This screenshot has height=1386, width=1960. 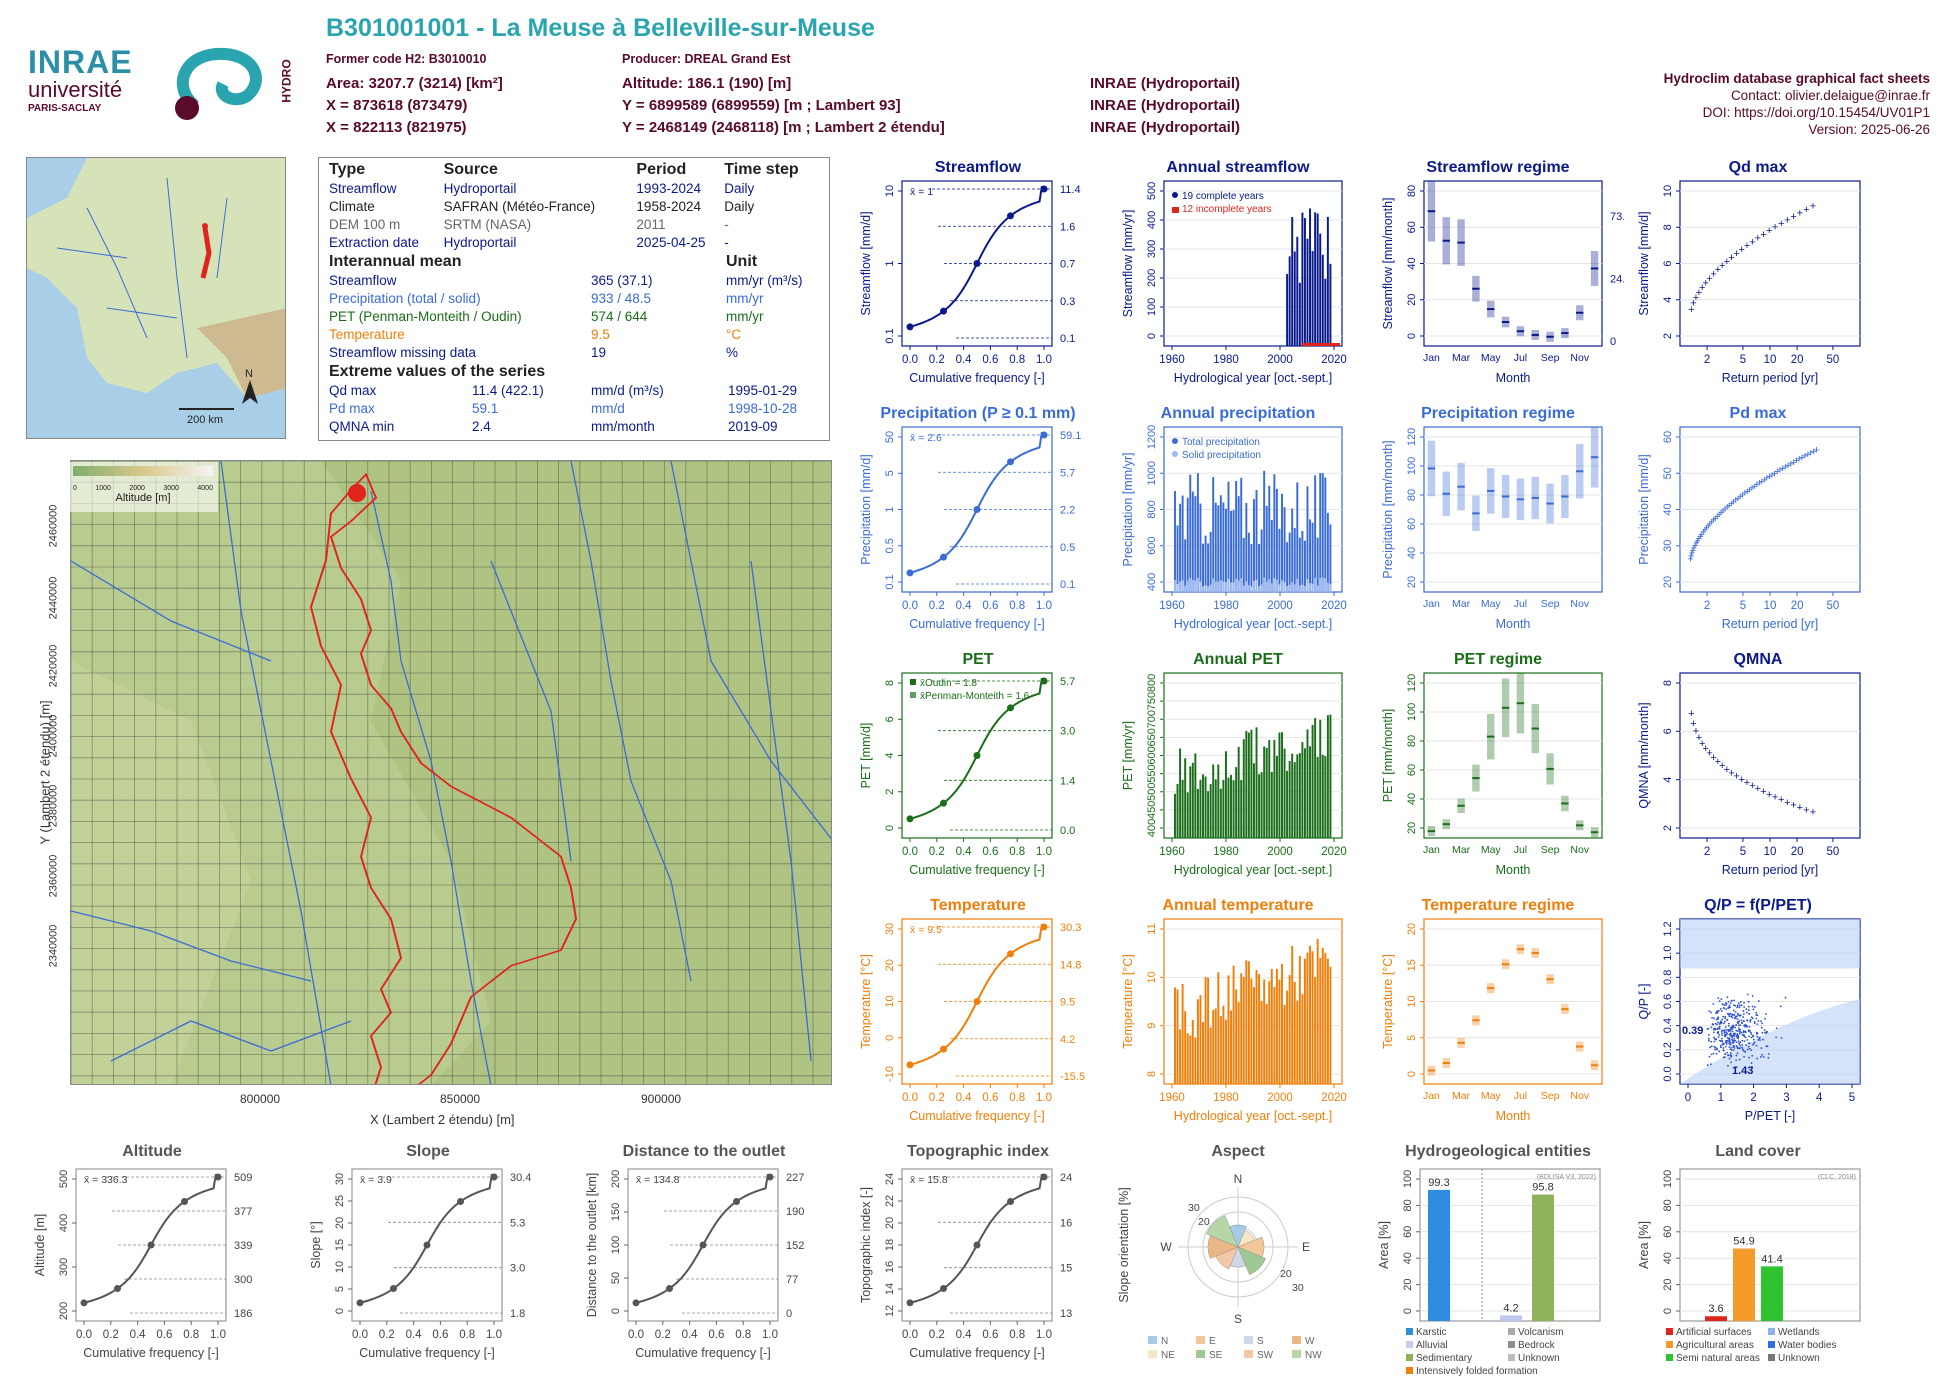 I want to click on topo_index-ytick-label: 16, so click(x=890, y=1267).